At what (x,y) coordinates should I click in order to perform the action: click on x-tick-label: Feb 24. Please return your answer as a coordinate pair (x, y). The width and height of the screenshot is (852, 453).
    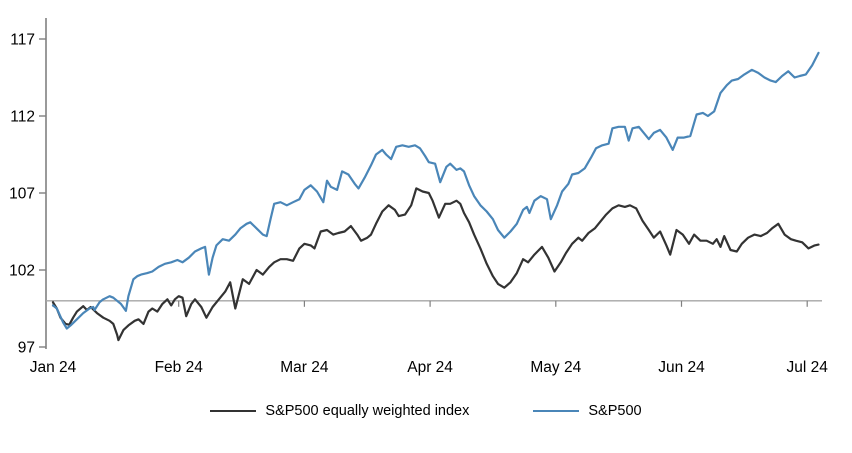
    Looking at the image, I should click on (179, 367).